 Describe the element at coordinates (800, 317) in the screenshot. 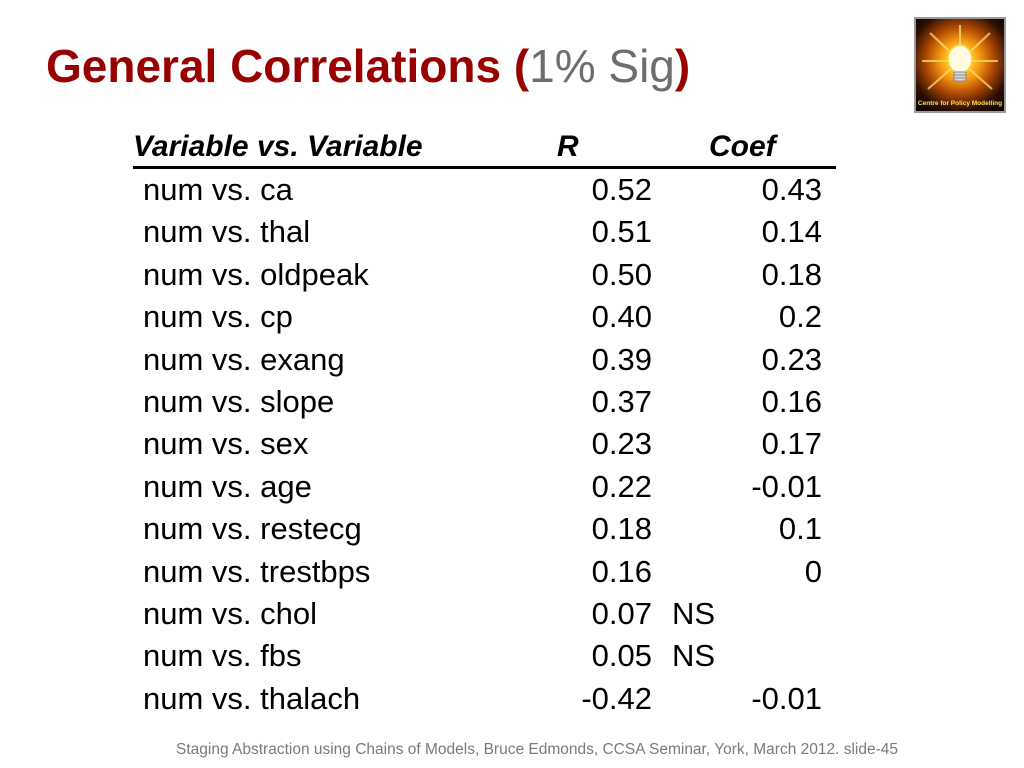

I see `cell-coef: 0.2` at that location.